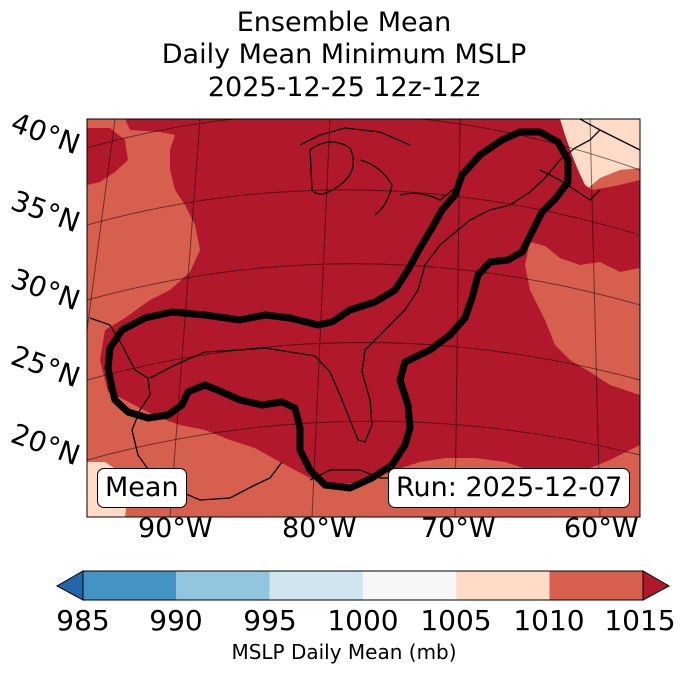 The height and width of the screenshot is (674, 688). What do you see at coordinates (656, 585) in the screenshot?
I see `colorbar-over-arrow` at bounding box center [656, 585].